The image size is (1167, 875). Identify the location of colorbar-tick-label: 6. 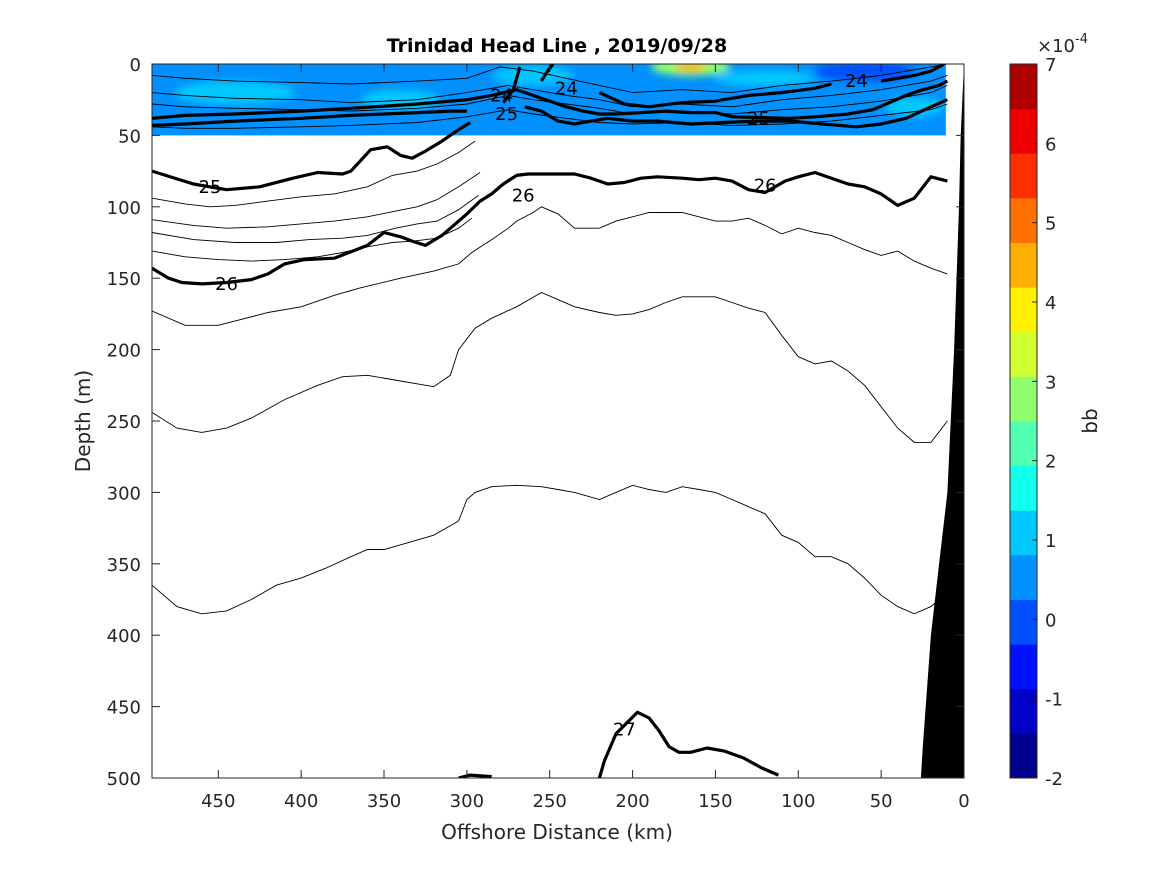
(1050, 144).